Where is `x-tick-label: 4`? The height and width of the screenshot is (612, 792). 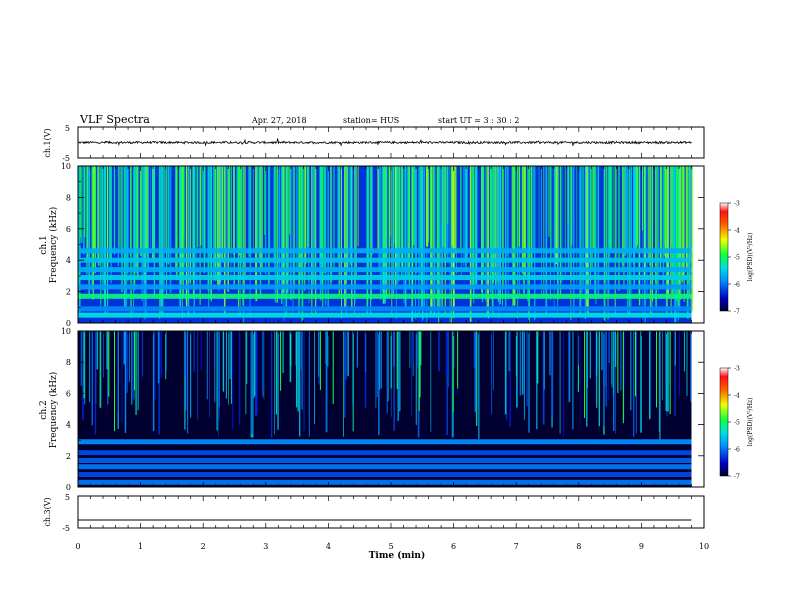
x-tick-label: 4 is located at coordinates (328, 546).